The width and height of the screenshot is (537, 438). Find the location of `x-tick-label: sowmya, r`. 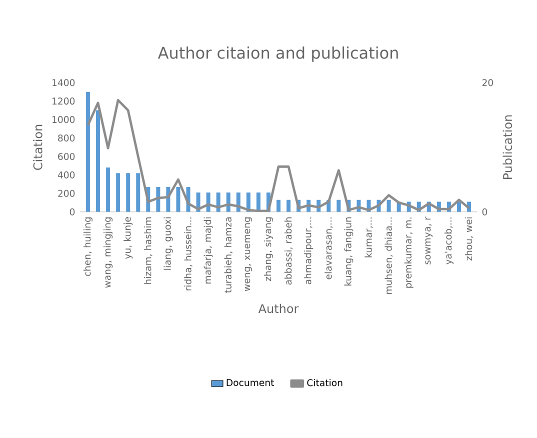

x-tick-label: sowmya, r is located at coordinates (428, 240).